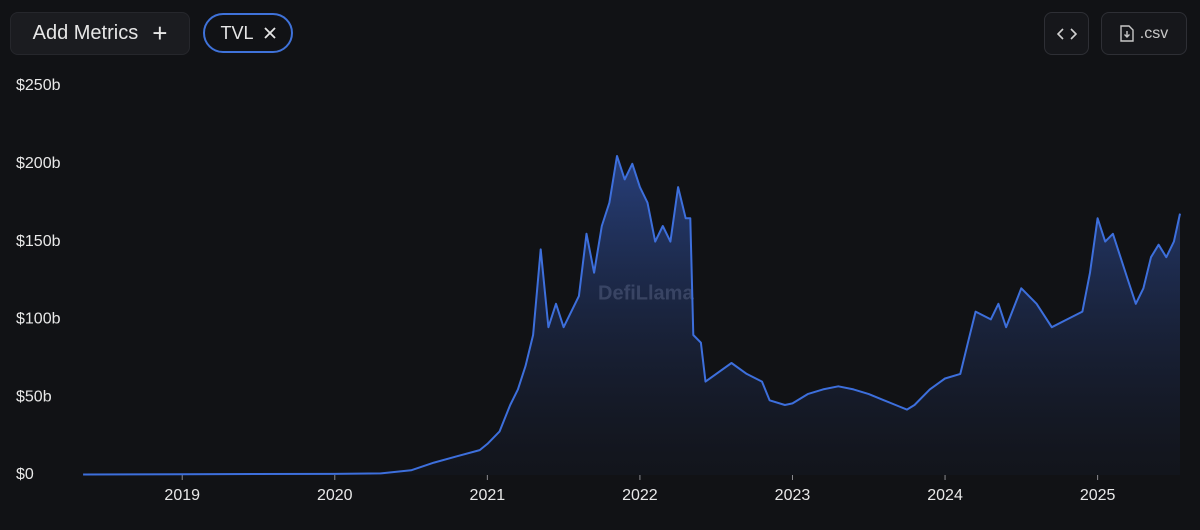 This screenshot has width=1200, height=530. I want to click on embed-button, so click(1066, 33).